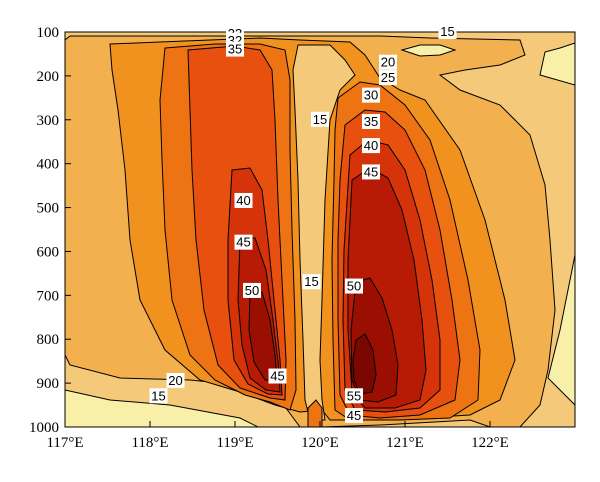 This screenshot has width=600, height=482. What do you see at coordinates (48, 340) in the screenshot?
I see `y-tick-label: 800` at bounding box center [48, 340].